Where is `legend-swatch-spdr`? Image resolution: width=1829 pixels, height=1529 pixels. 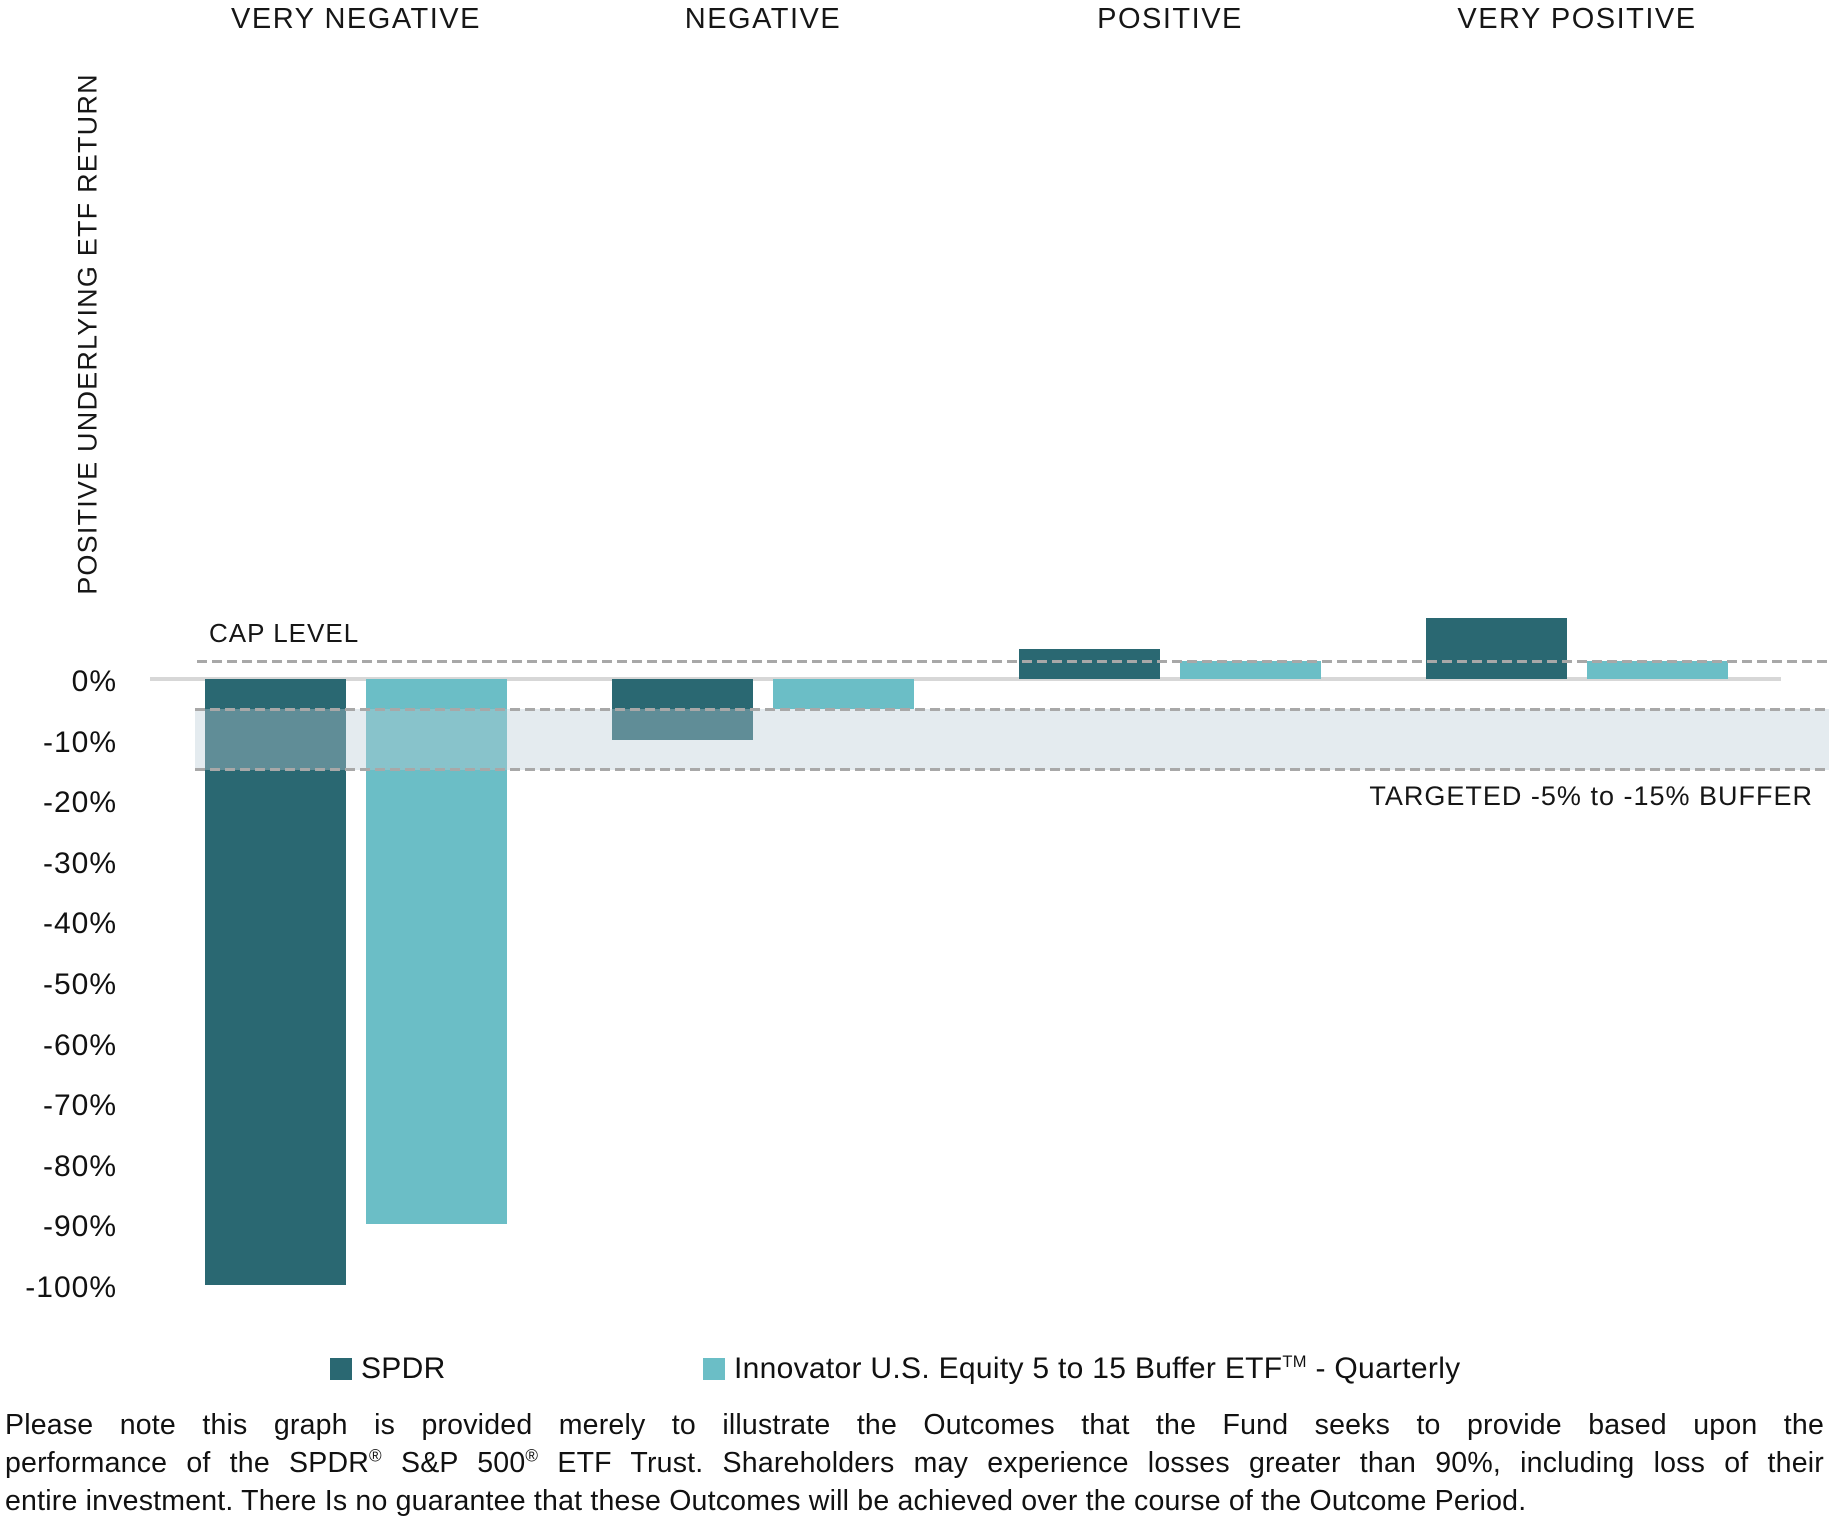
legend-swatch-spdr is located at coordinates (341, 1369).